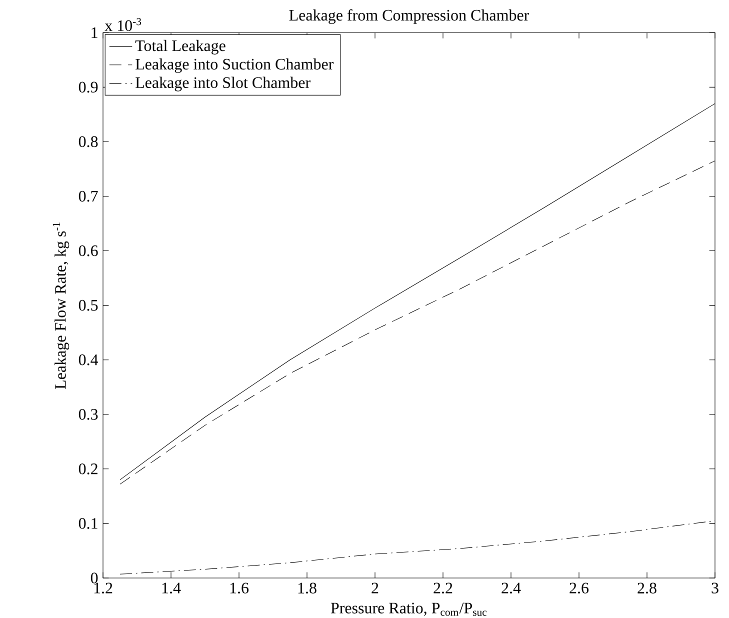 This screenshot has width=729, height=618. I want to click on y-tick-label: 1, so click(95, 32).